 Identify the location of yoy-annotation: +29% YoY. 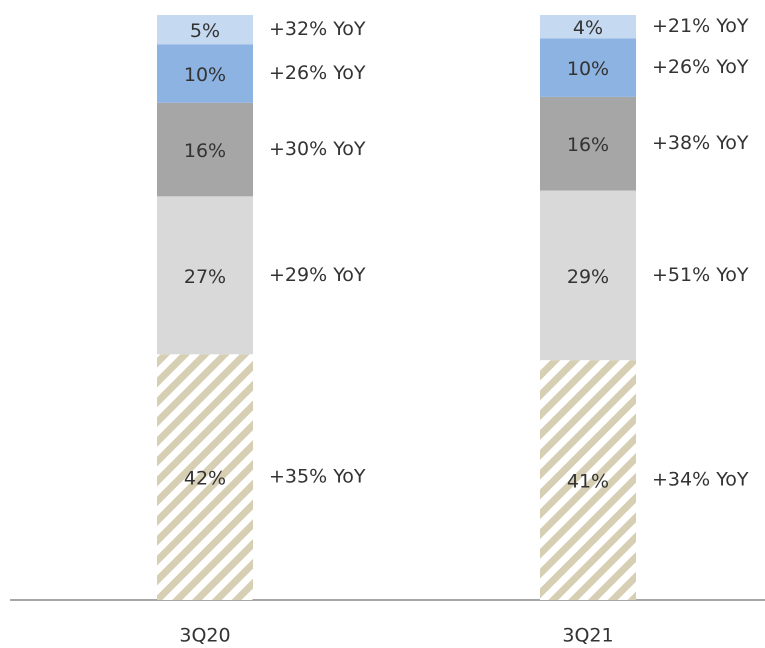
(317, 275).